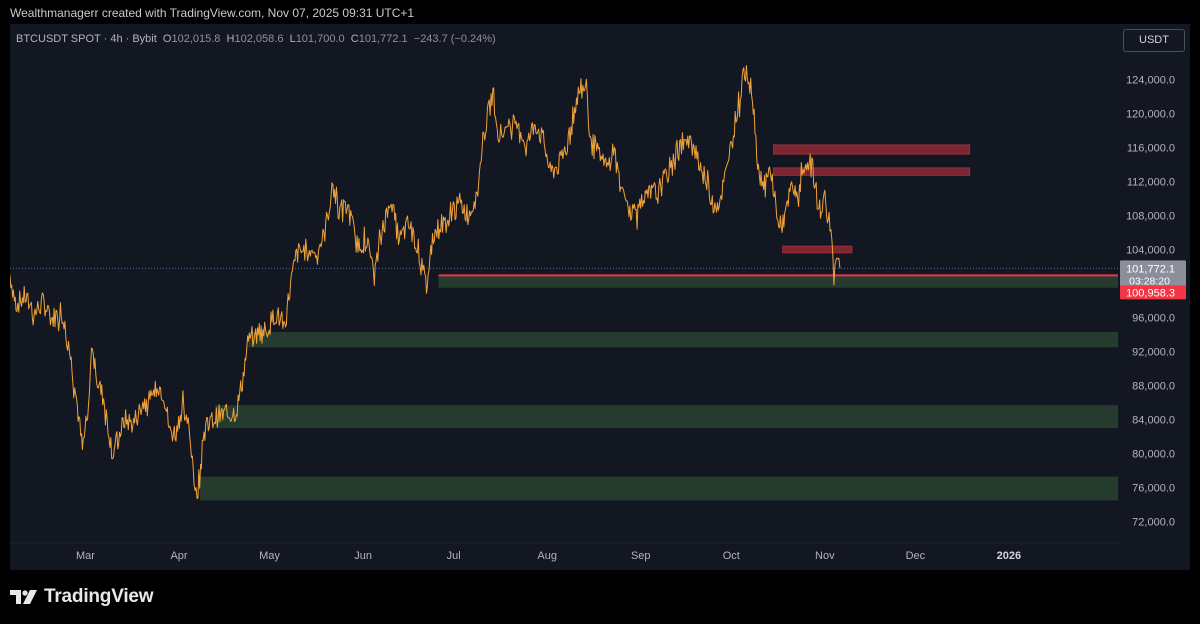  Describe the element at coordinates (547, 556) in the screenshot. I see `time-tick-label: Aug` at that location.